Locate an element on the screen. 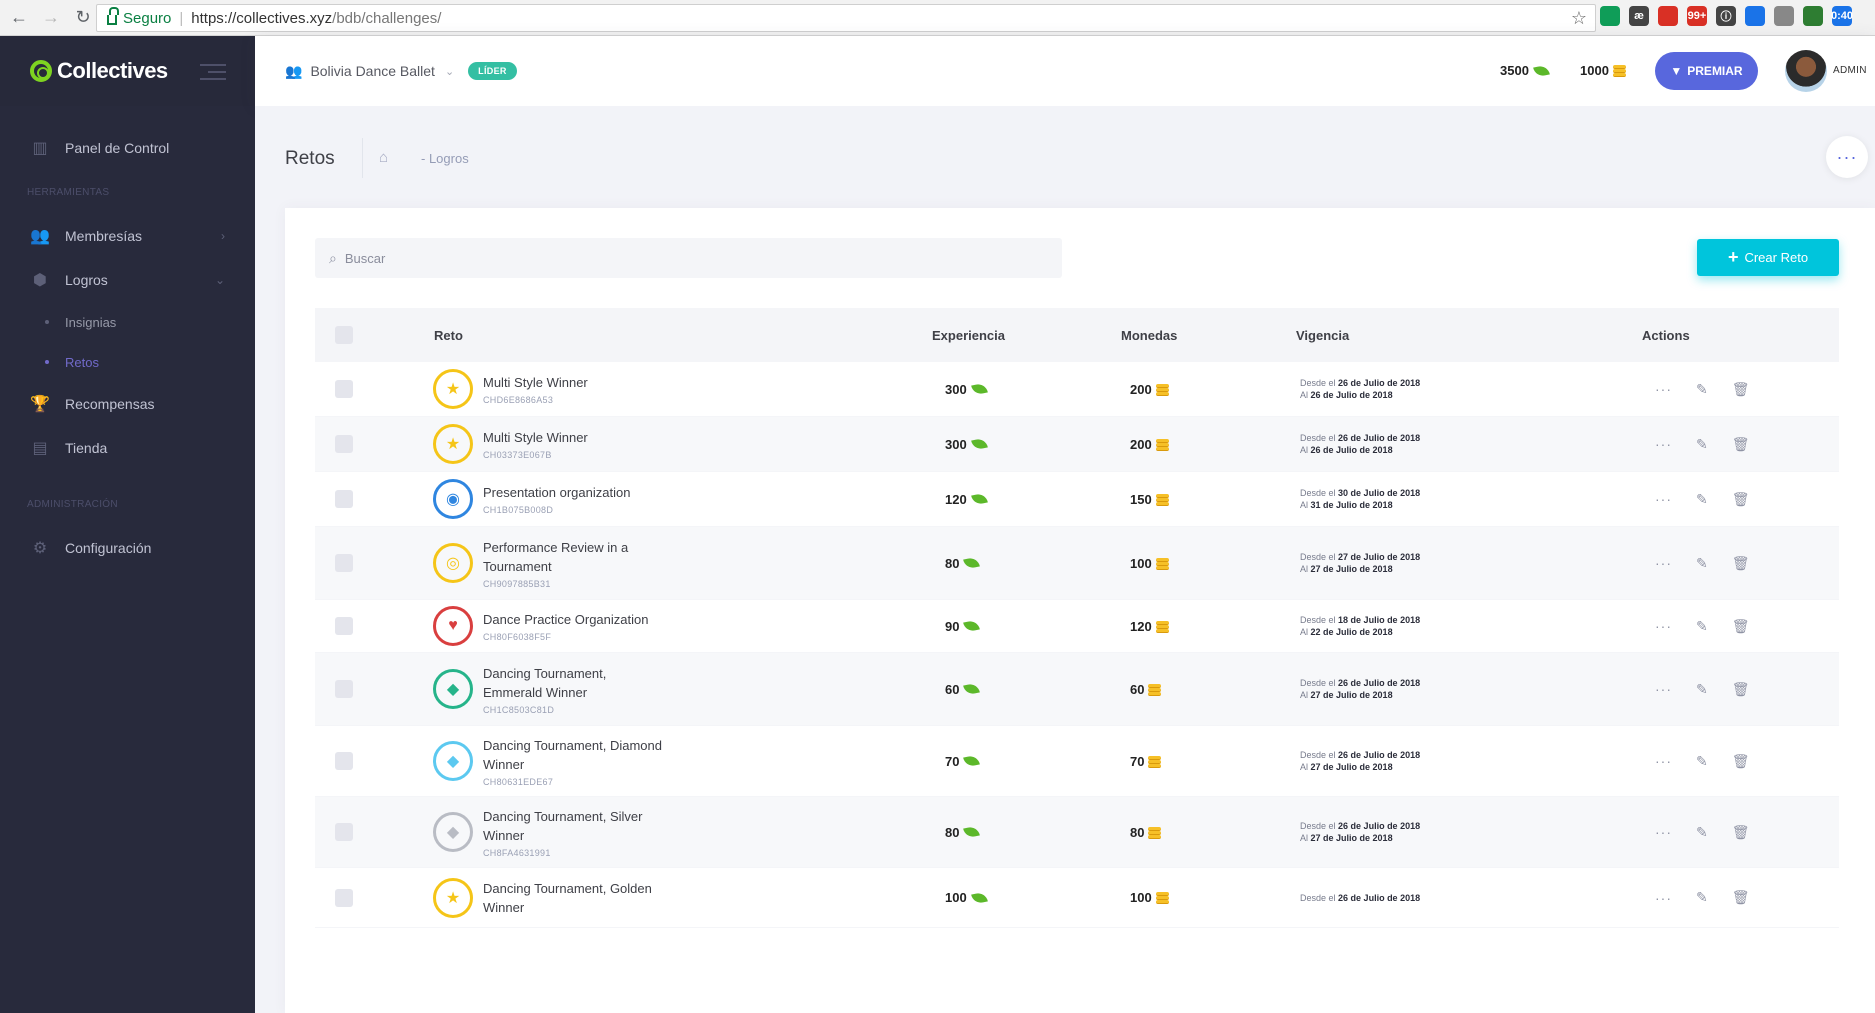 Image resolution: width=1875 pixels, height=1013 pixels. search-input is located at coordinates (644, 258).